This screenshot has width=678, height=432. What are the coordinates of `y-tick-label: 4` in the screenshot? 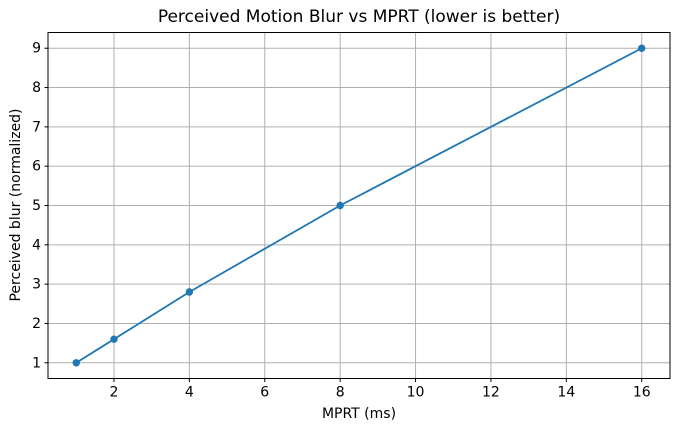 It's located at (36, 245).